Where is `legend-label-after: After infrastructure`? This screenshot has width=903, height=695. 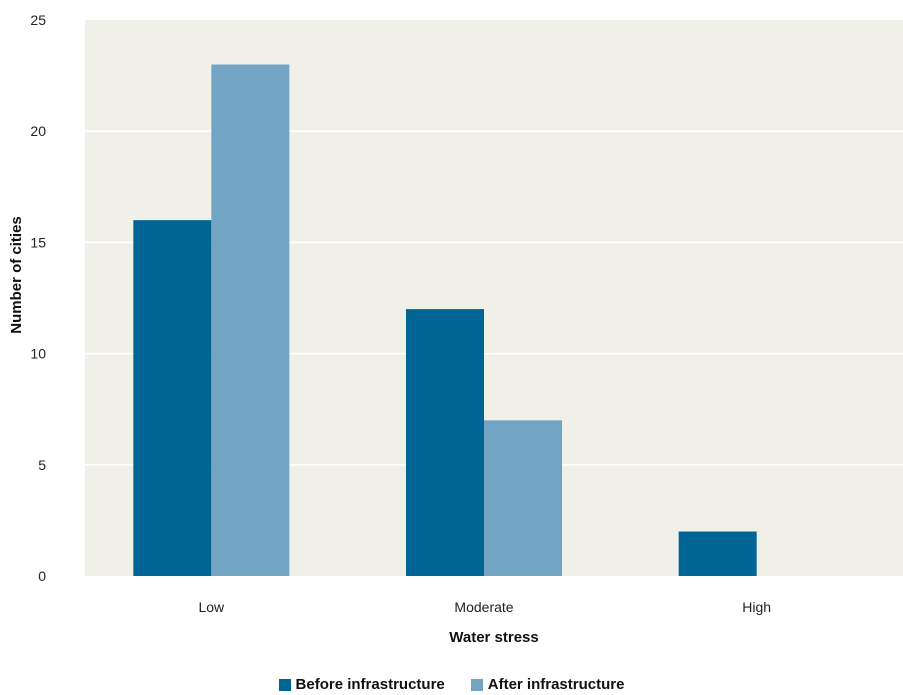
legend-label-after: After infrastructure is located at coordinates (556, 684).